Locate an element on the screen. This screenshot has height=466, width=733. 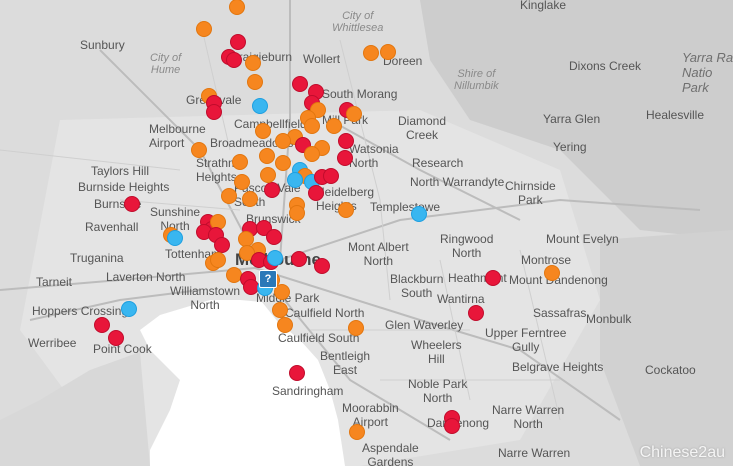
label-broadmeadows: Broadmeadows is located at coordinates (252, 143).